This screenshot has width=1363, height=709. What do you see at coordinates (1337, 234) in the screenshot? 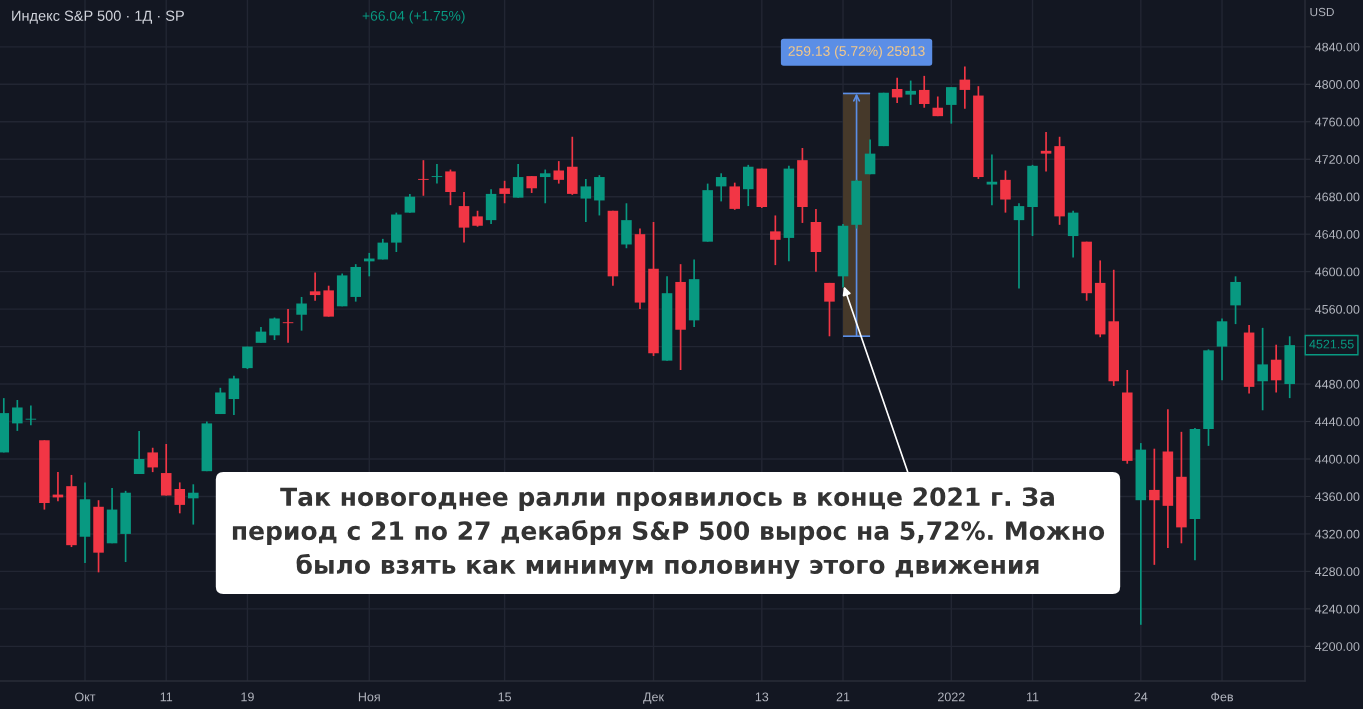
I see `y-tick-label: 4640.00` at bounding box center [1337, 234].